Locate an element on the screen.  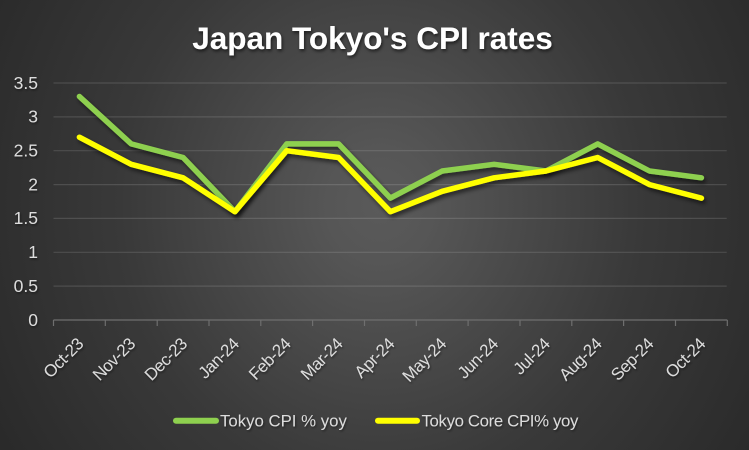
svg-text: 0.5 is located at coordinates (26, 286).